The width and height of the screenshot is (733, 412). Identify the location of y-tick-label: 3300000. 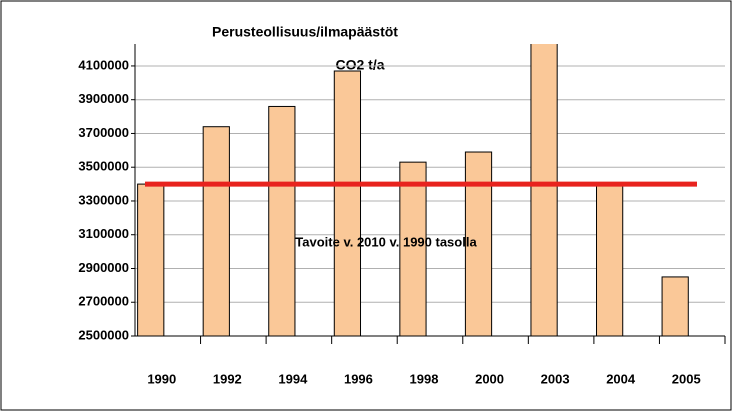
(103, 199).